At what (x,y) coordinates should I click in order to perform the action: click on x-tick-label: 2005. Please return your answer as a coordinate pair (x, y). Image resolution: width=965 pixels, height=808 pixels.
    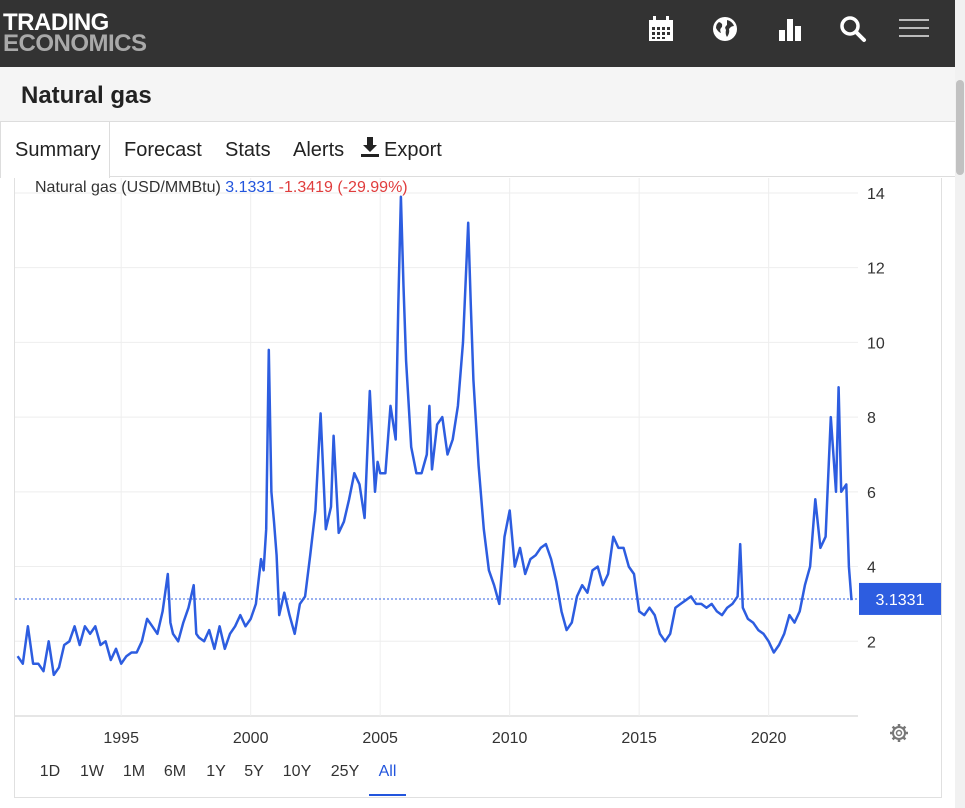
    Looking at the image, I should click on (380, 738).